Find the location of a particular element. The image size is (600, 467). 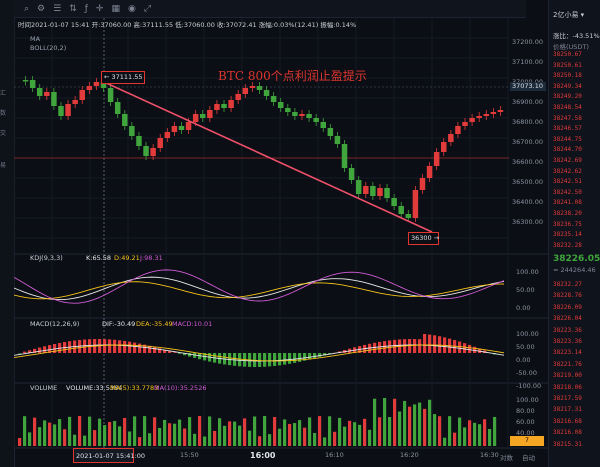

bid-price: 38216.68 is located at coordinates (567, 421).